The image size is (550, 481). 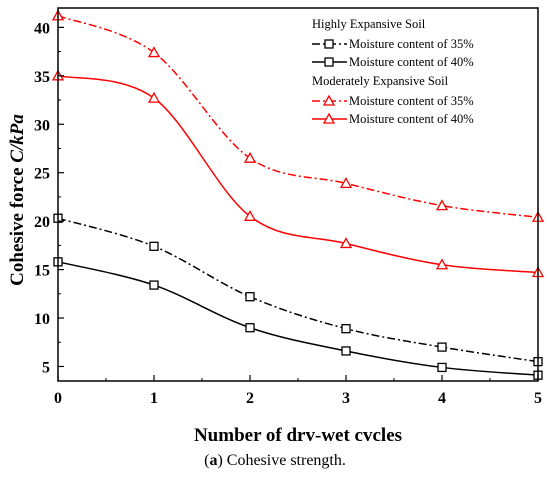 I want to click on x-tick-label: 4, so click(x=442, y=398).